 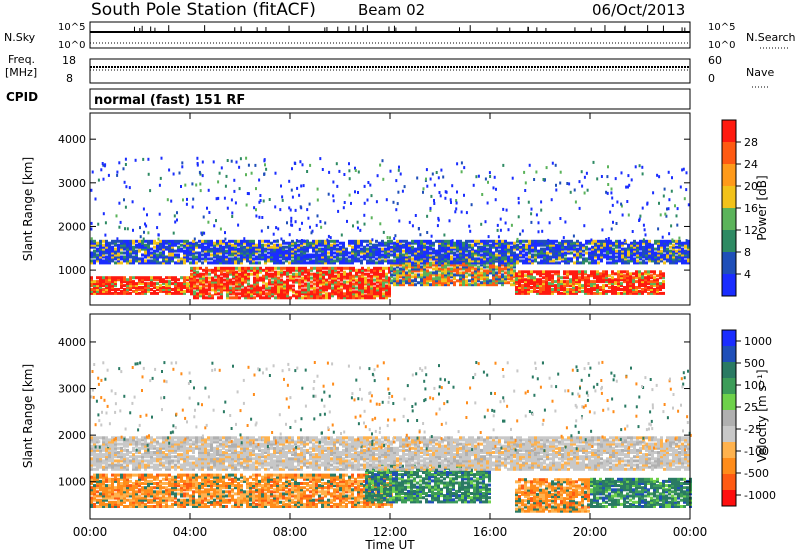 I want to click on y-tick-label: 3000, so click(x=72, y=183).